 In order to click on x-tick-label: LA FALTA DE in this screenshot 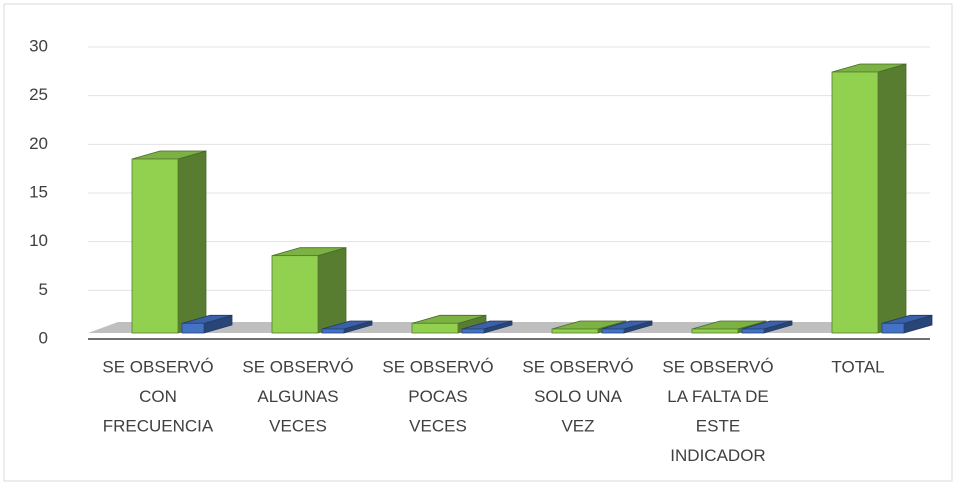, I will do `click(717, 396)`.